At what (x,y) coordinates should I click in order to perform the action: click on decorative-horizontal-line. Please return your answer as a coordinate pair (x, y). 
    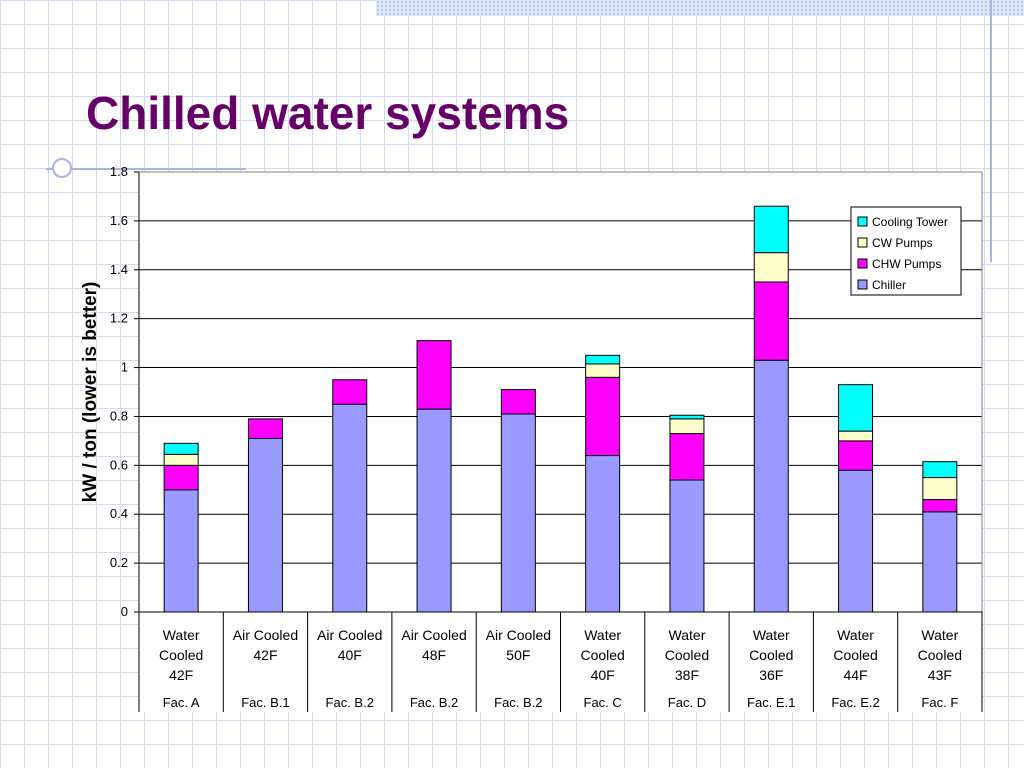
    Looking at the image, I should click on (146, 169).